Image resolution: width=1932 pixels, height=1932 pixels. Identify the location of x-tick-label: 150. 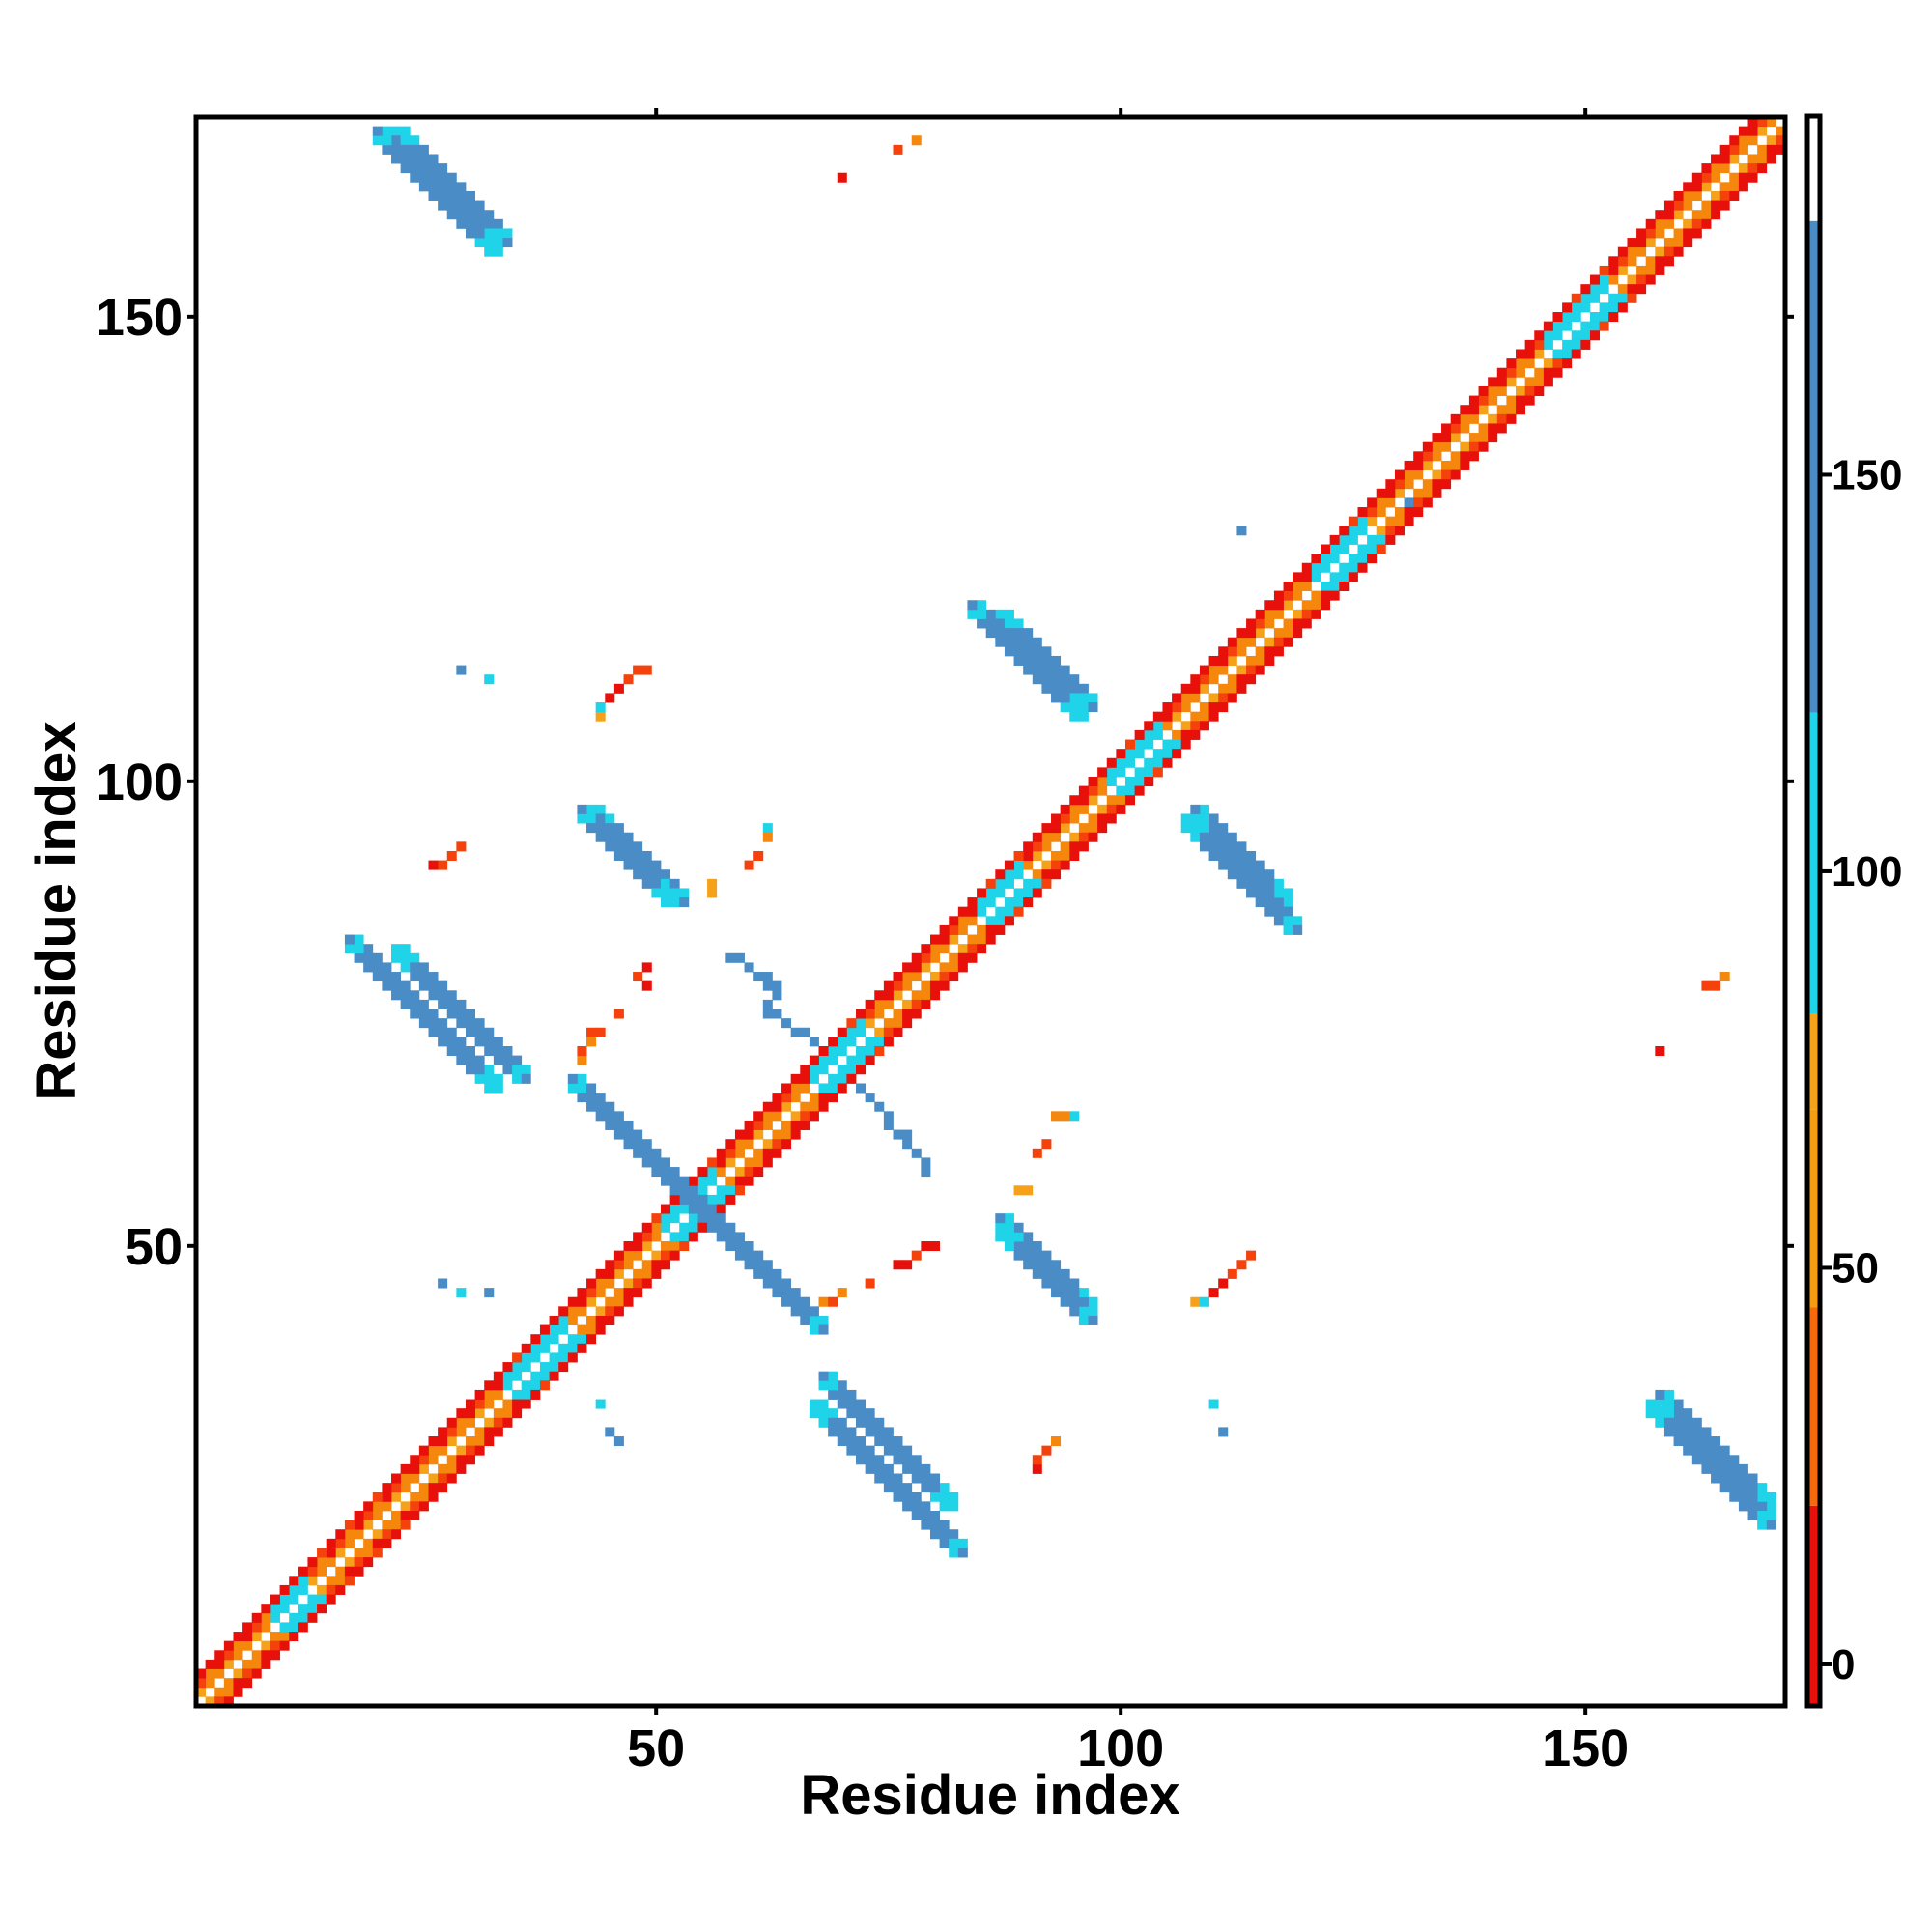
(1585, 1748).